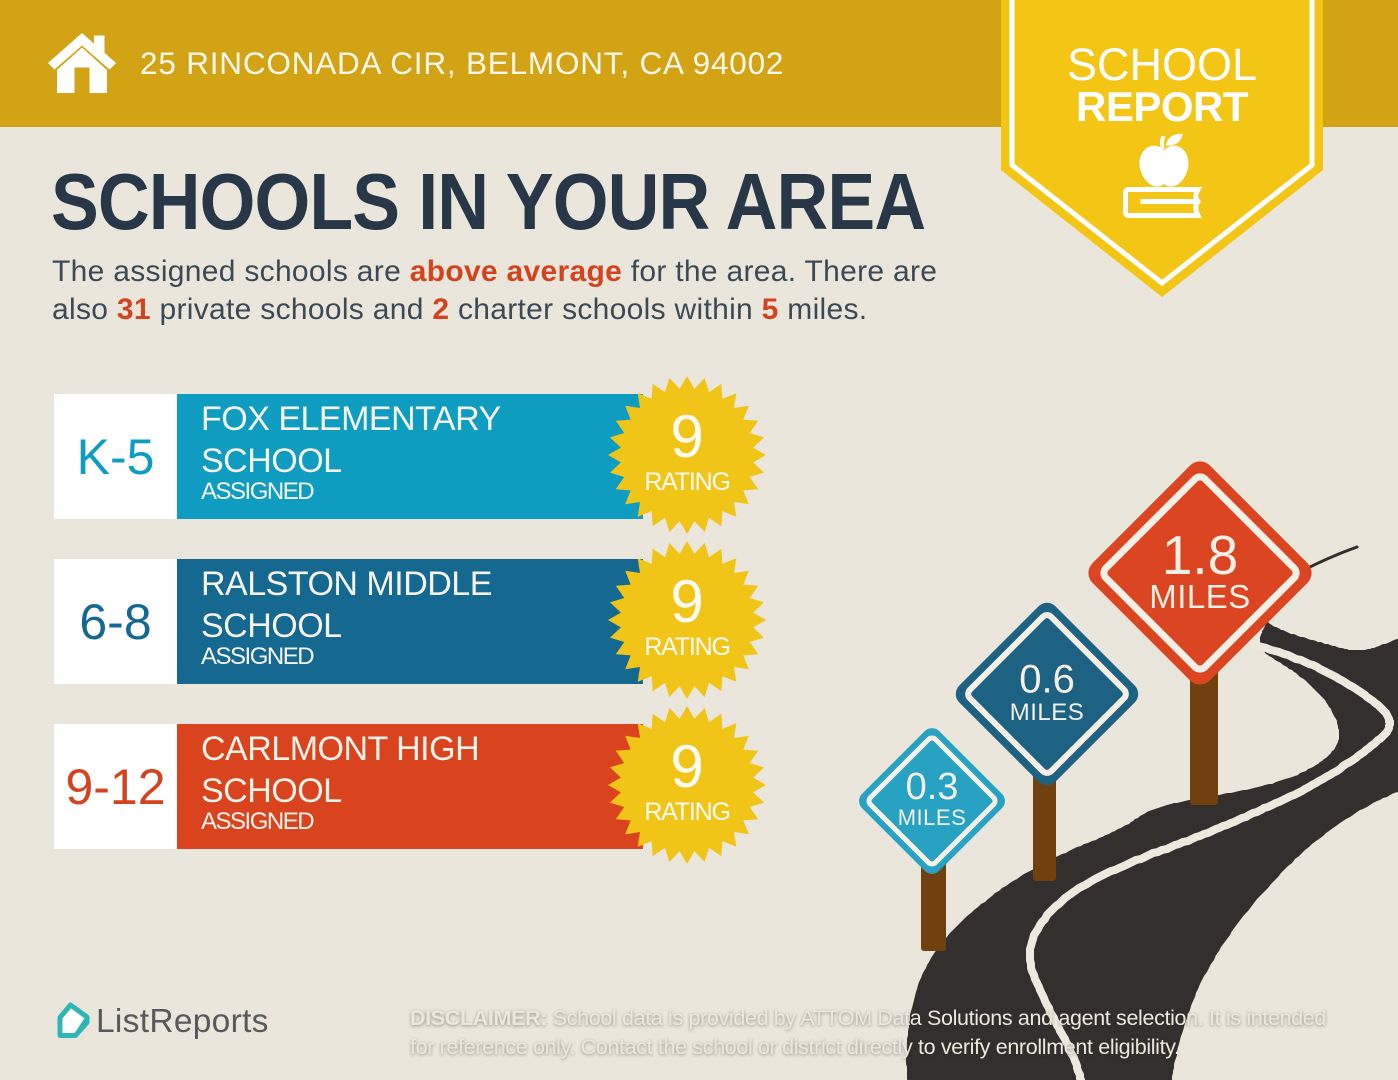  I want to click on svg-text: 1.8, so click(1200, 555).